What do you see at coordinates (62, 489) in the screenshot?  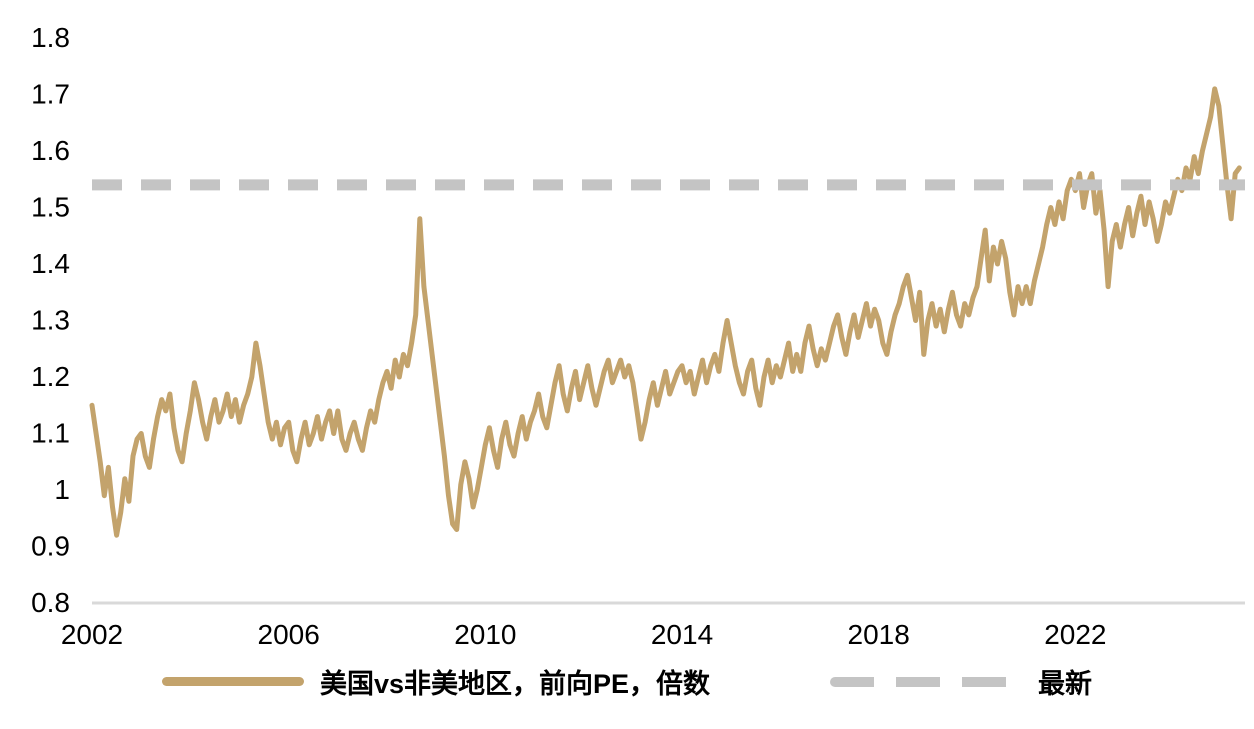 I see `svg-text: 1` at bounding box center [62, 489].